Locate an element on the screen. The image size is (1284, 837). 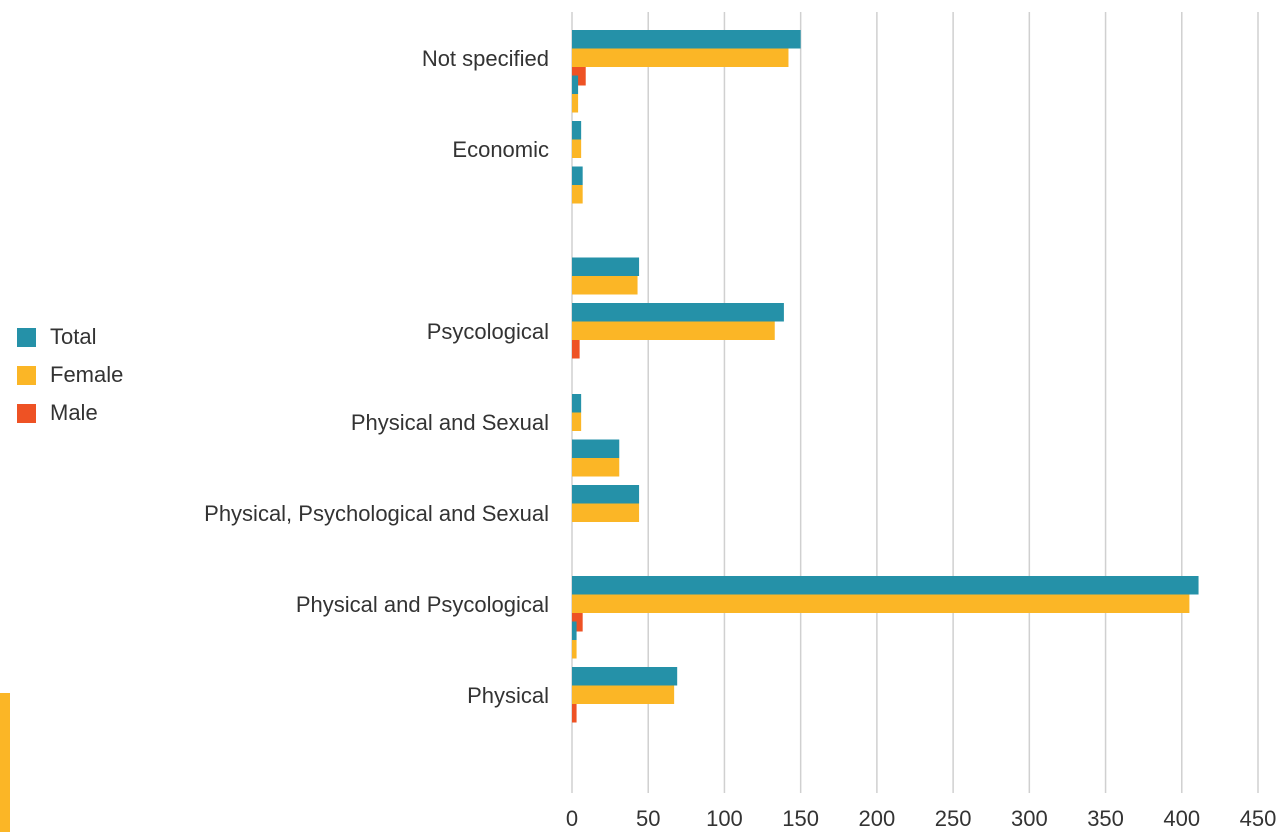
legend-item-male: Male is located at coordinates (70, 413).